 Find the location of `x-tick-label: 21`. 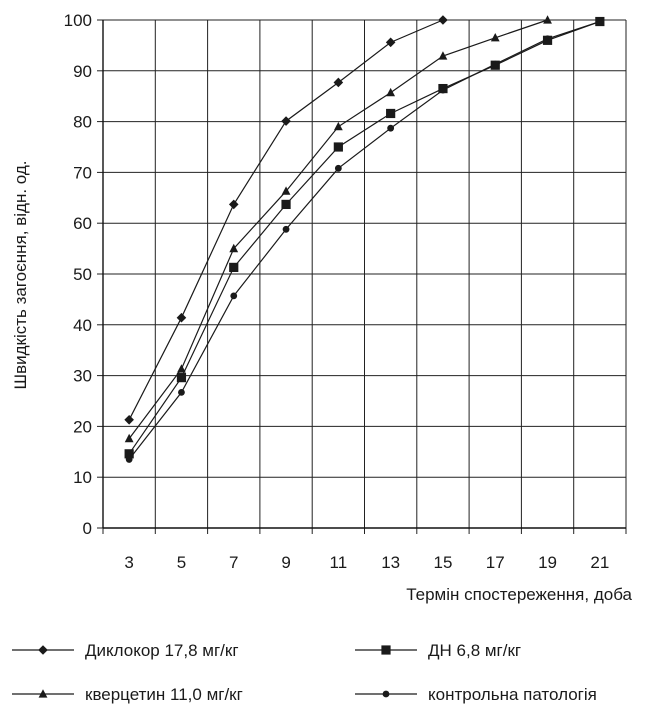

x-tick-label: 21 is located at coordinates (599, 562).